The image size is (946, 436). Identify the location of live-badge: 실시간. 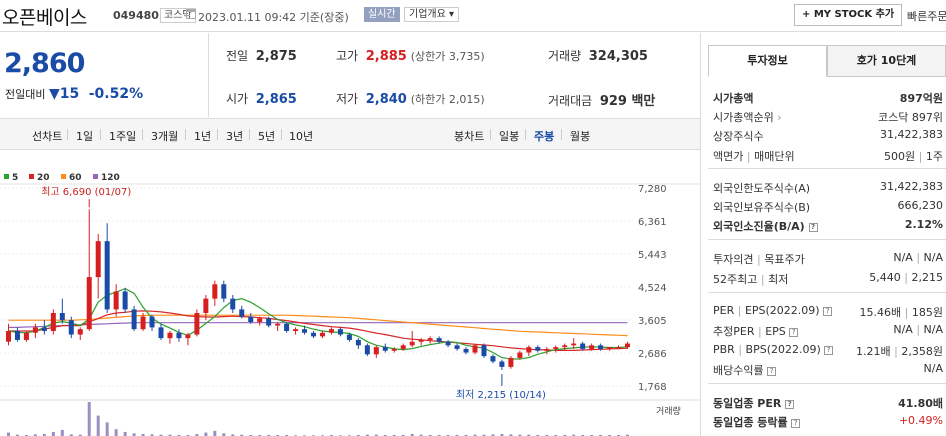
(382, 14).